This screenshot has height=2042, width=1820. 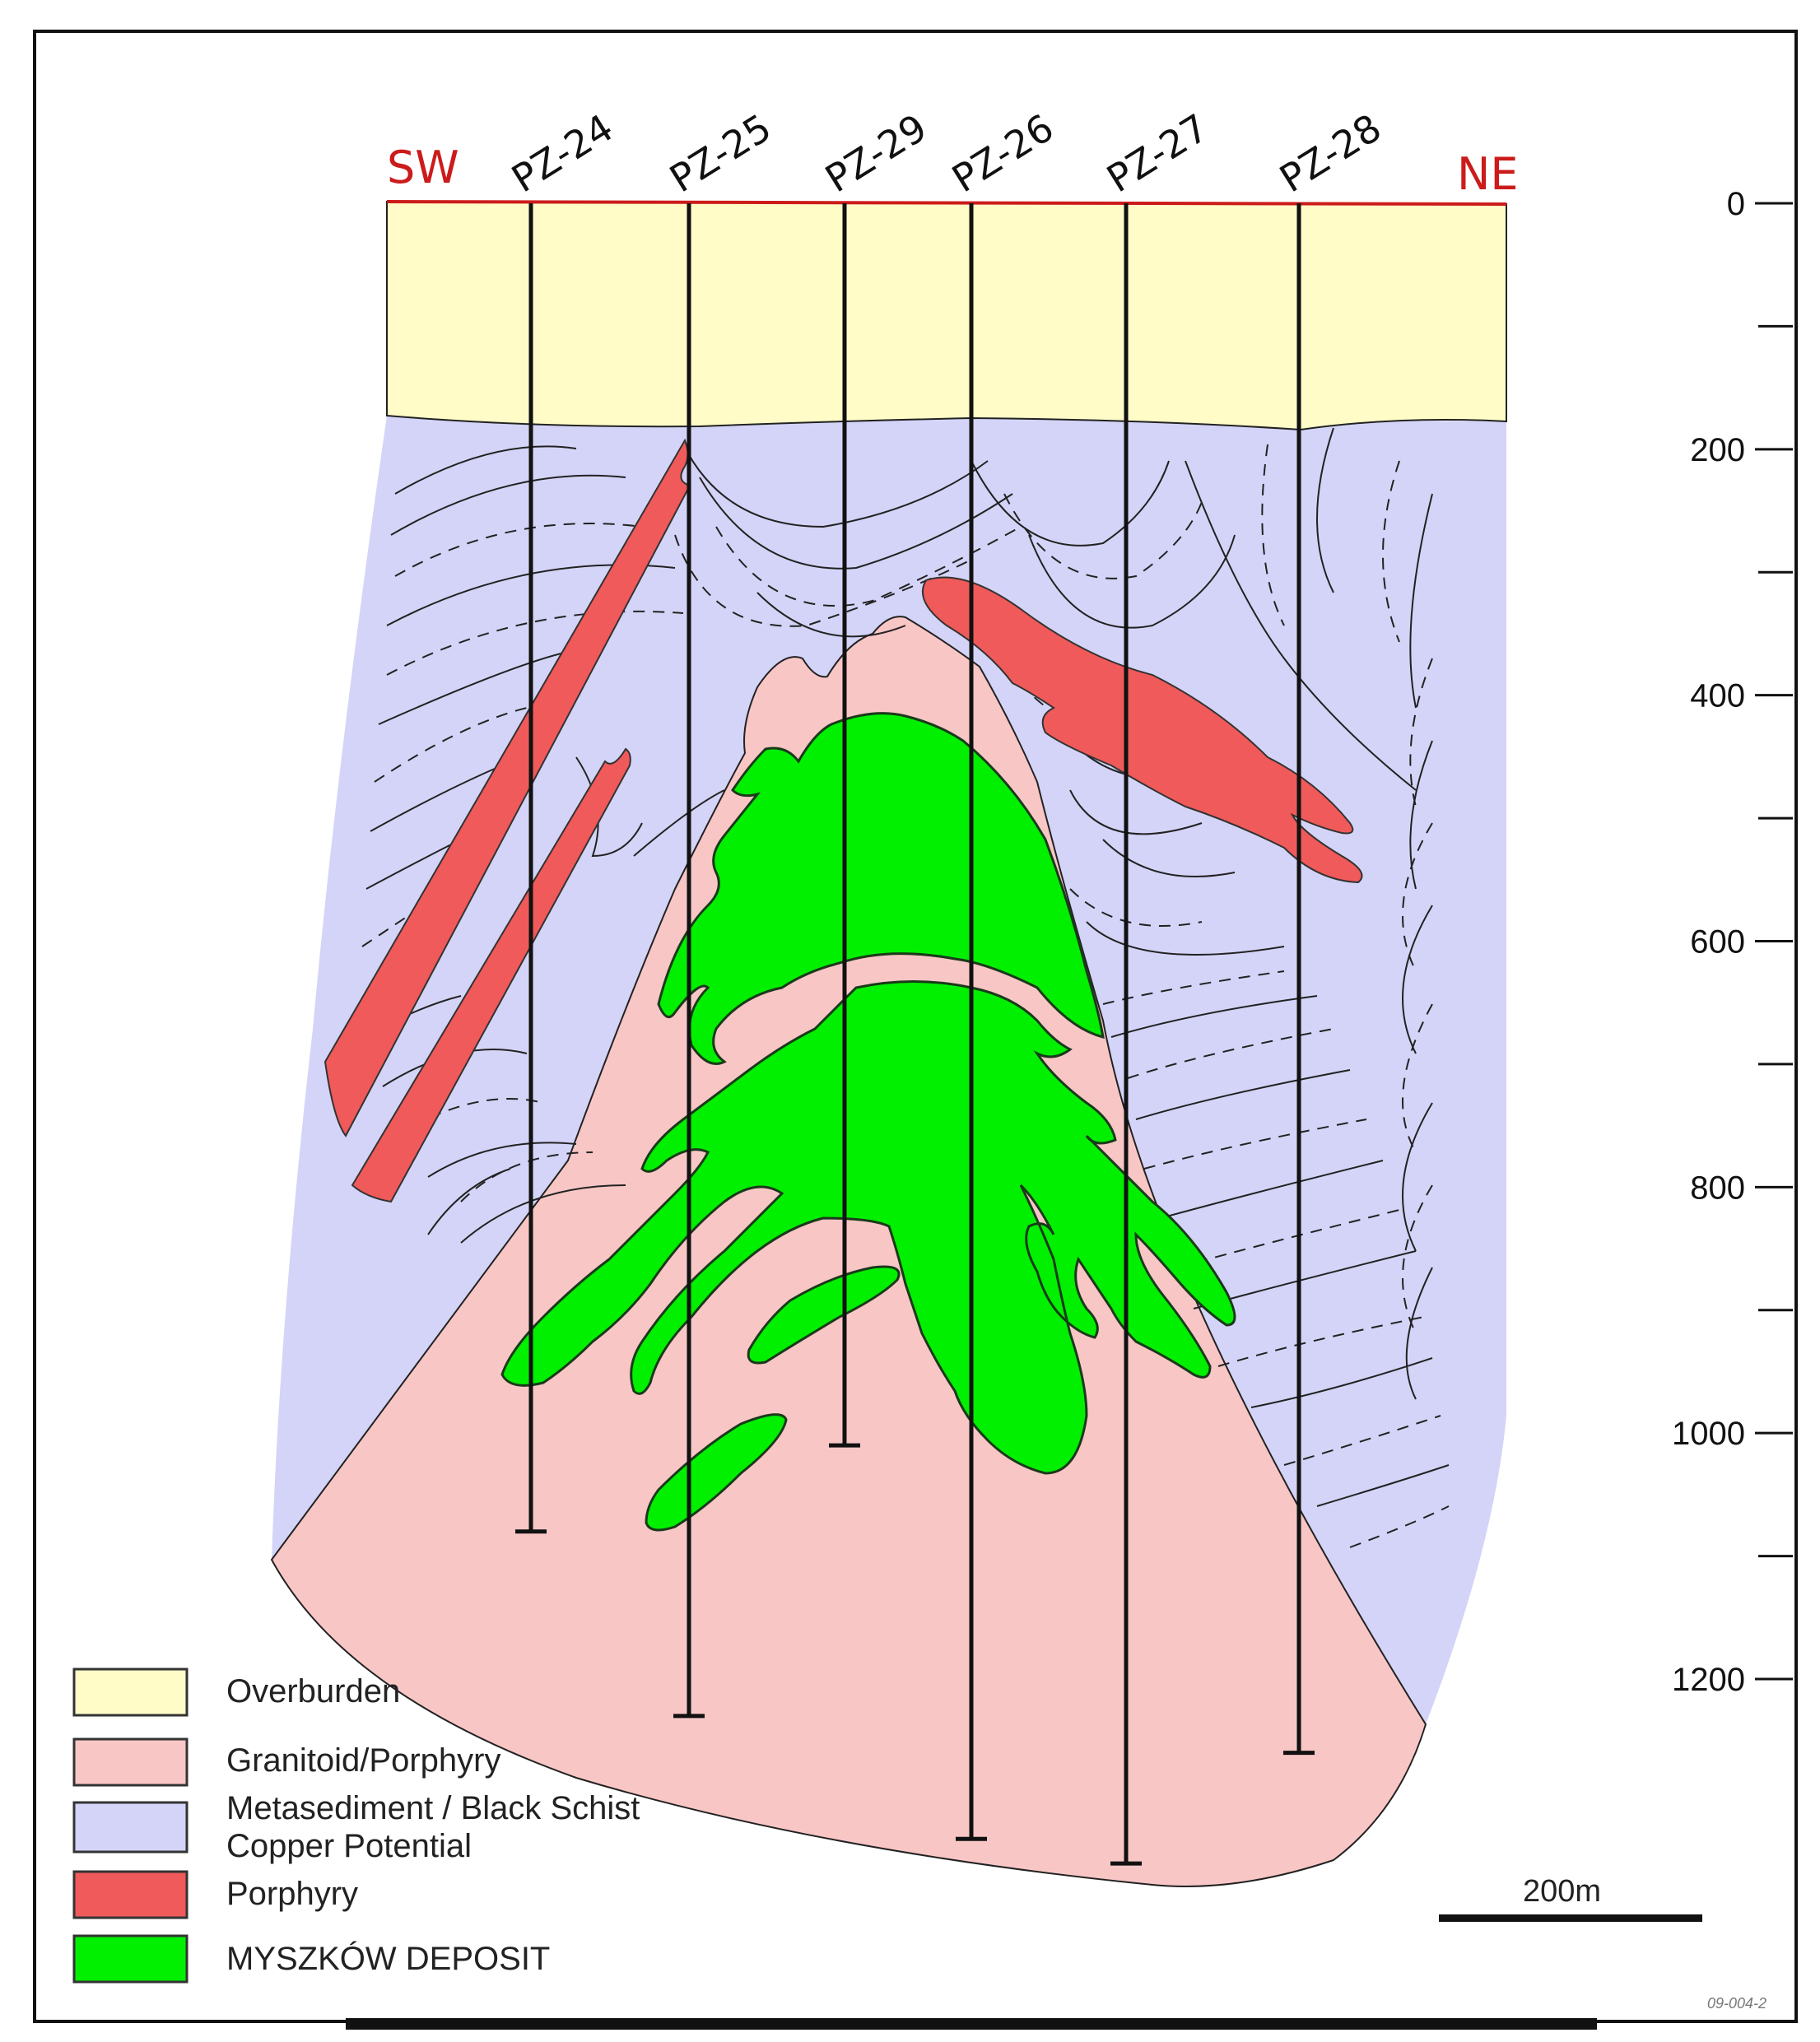 I want to click on depth-tick-label: 1200, so click(x=1708, y=1680).